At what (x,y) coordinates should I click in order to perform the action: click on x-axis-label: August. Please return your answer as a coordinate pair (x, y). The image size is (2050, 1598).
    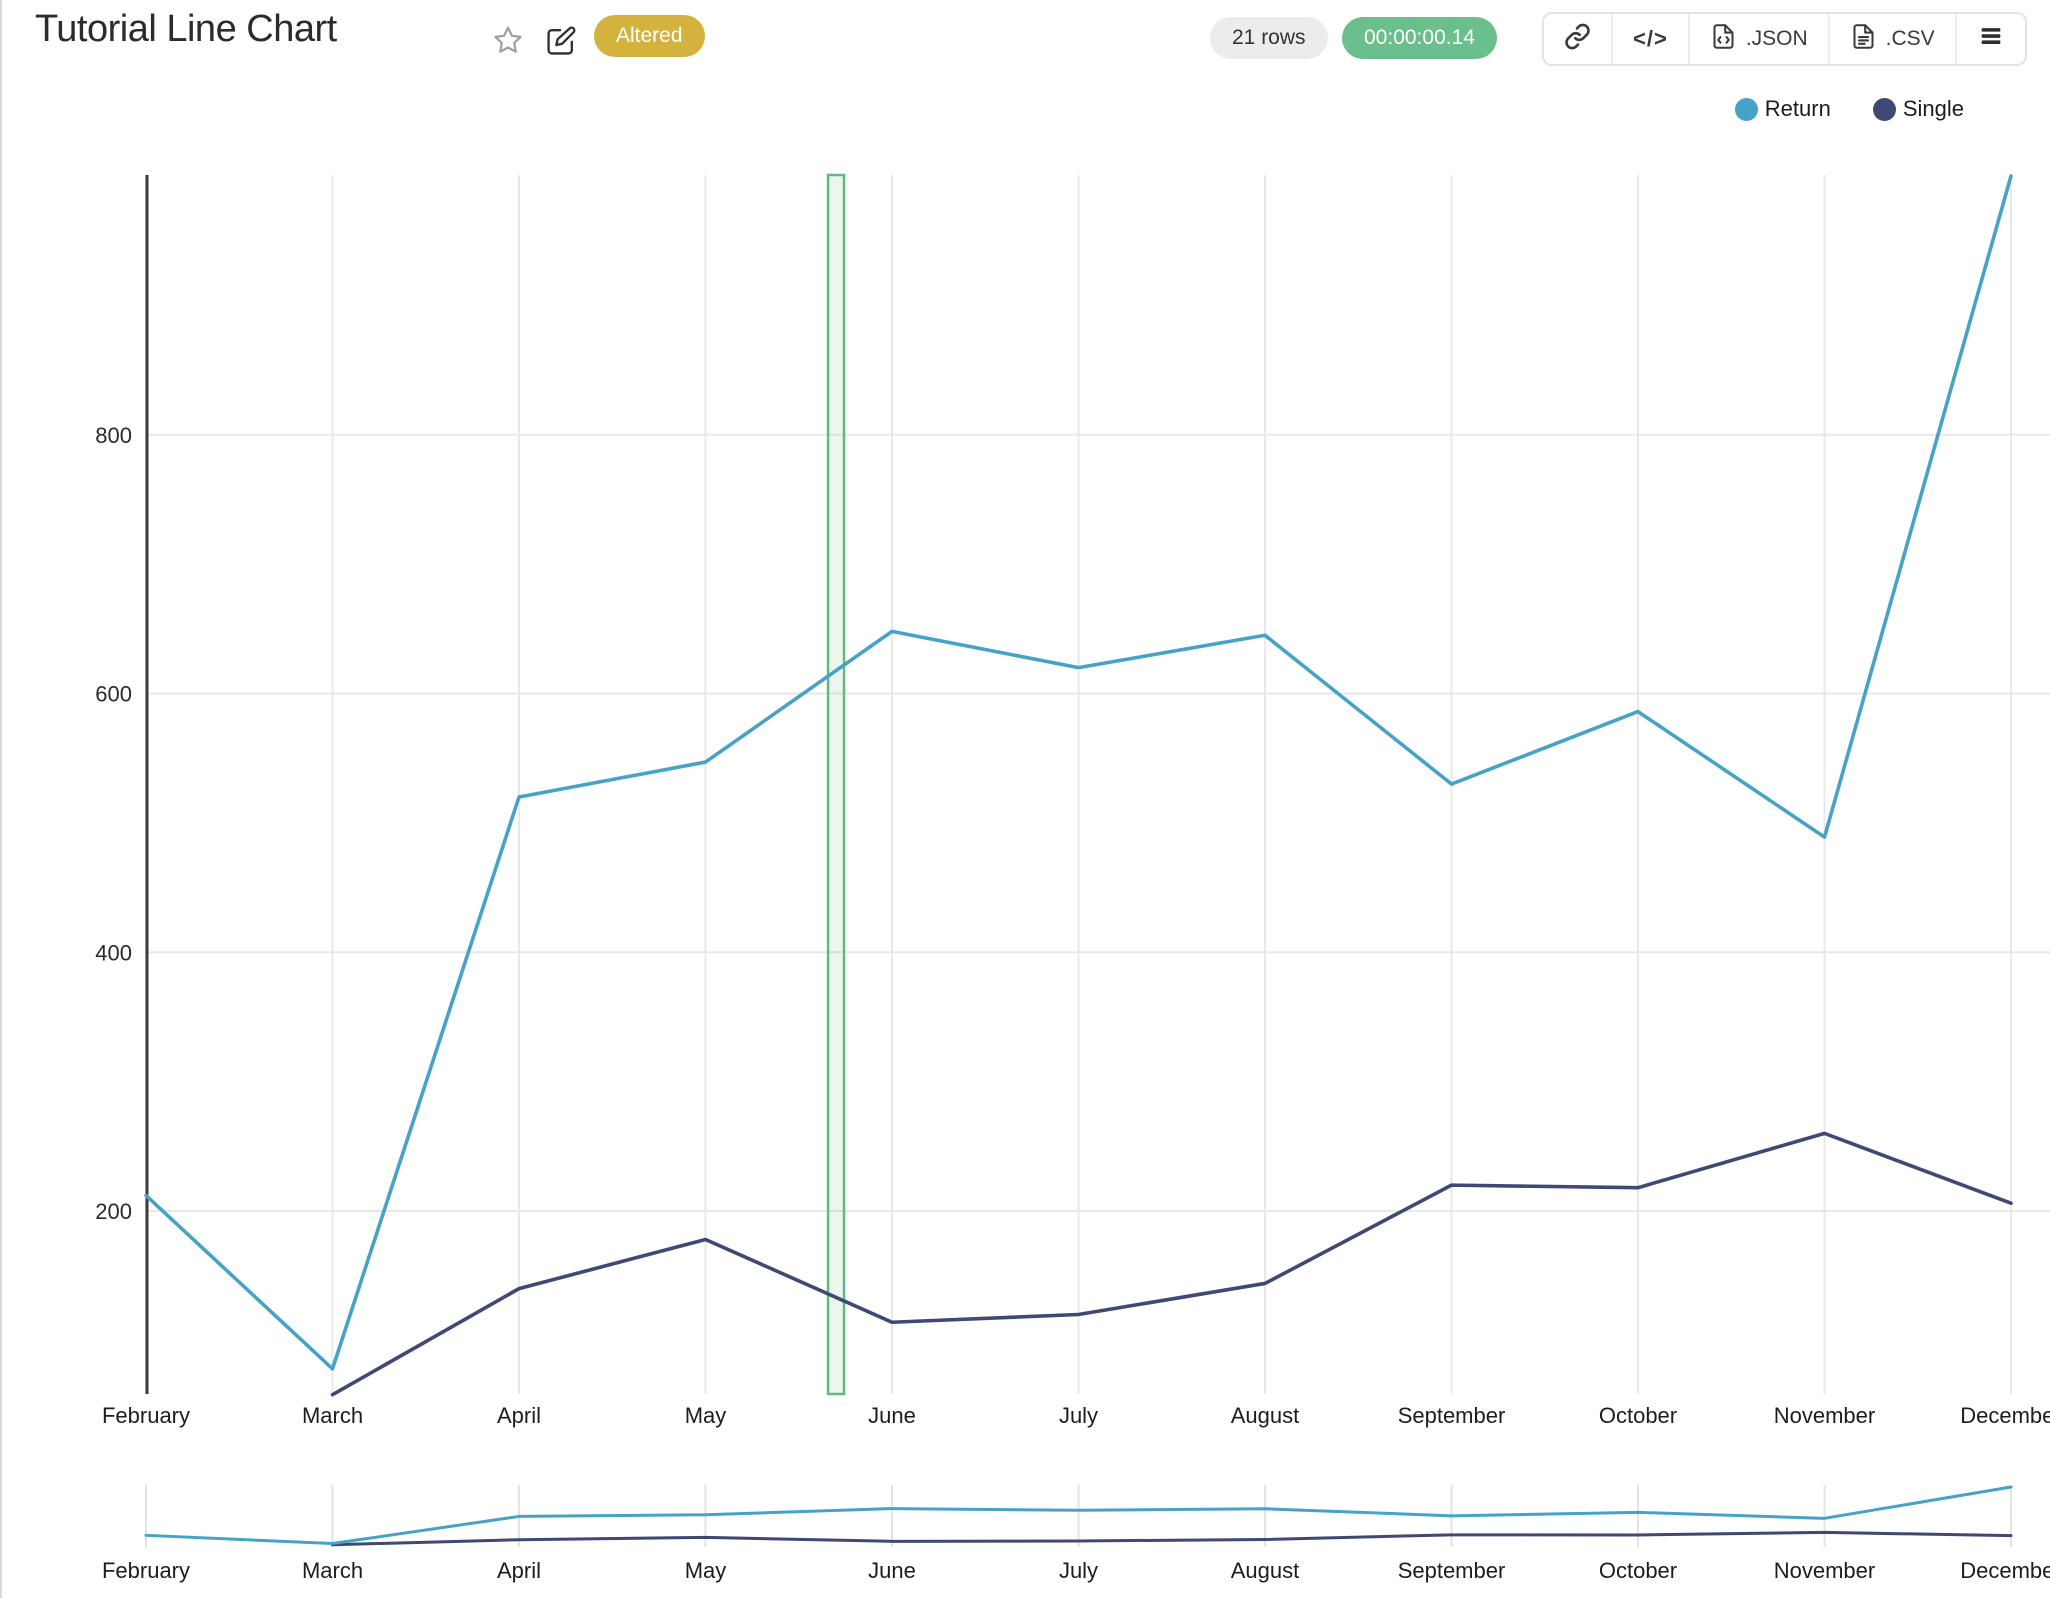
    Looking at the image, I should click on (1265, 1415).